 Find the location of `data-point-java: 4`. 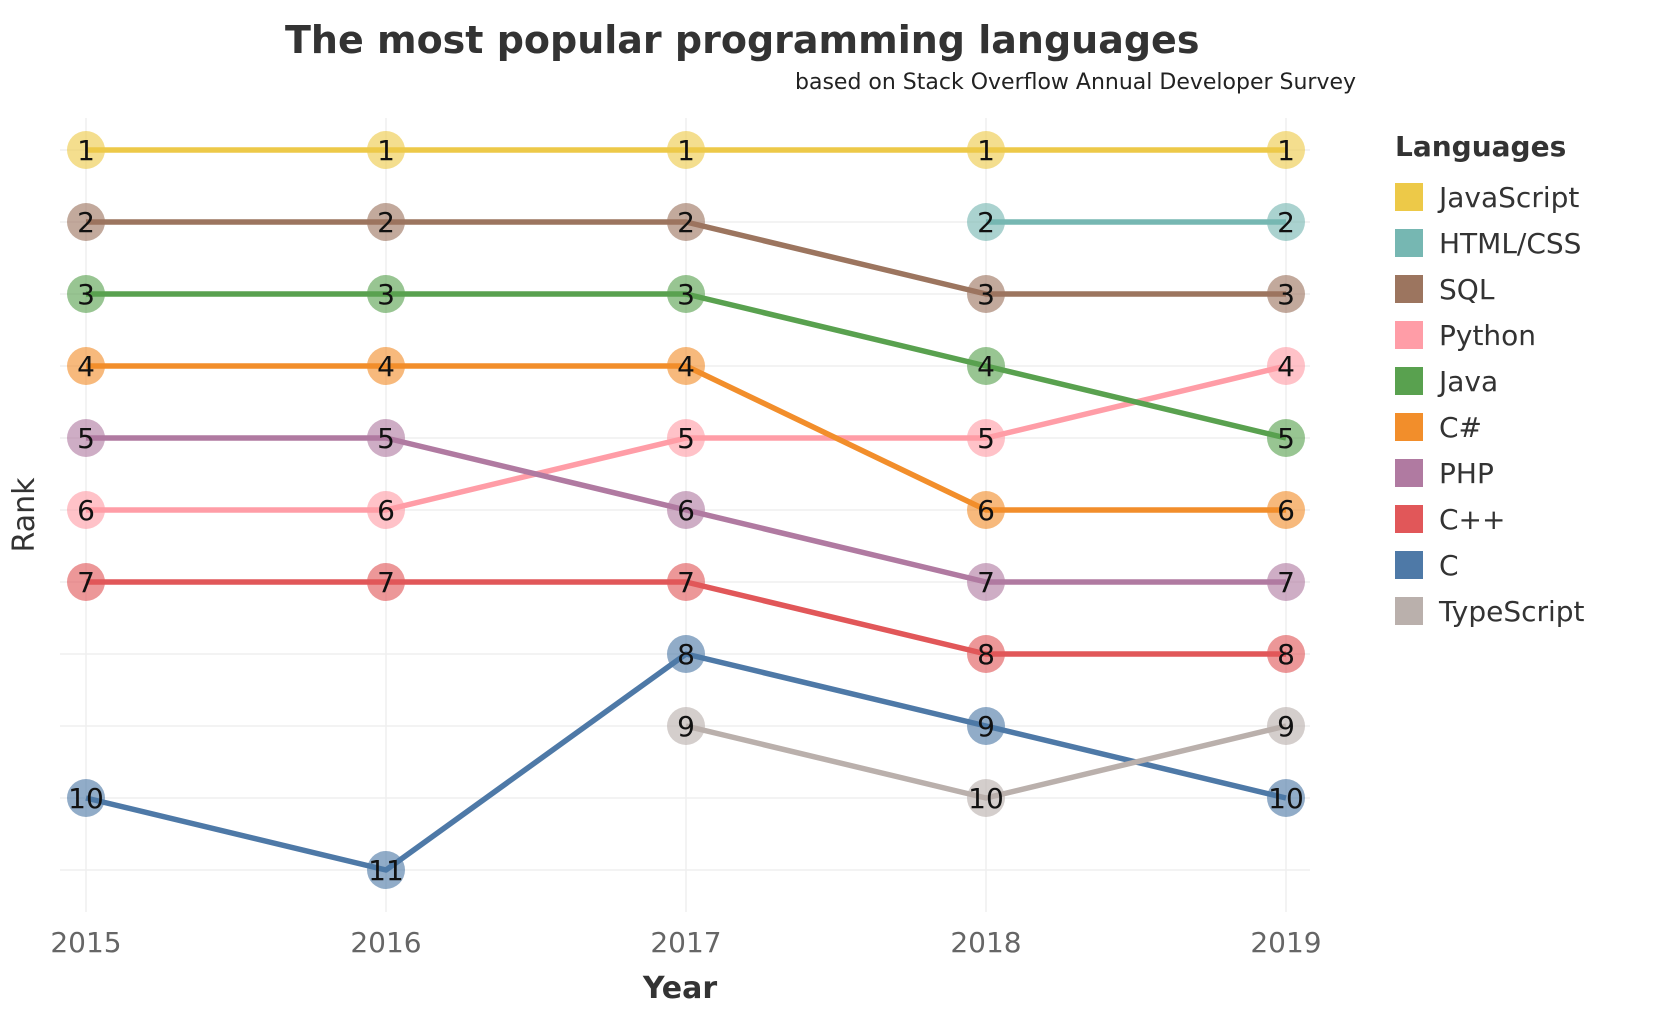

data-point-java: 4 is located at coordinates (986, 366).